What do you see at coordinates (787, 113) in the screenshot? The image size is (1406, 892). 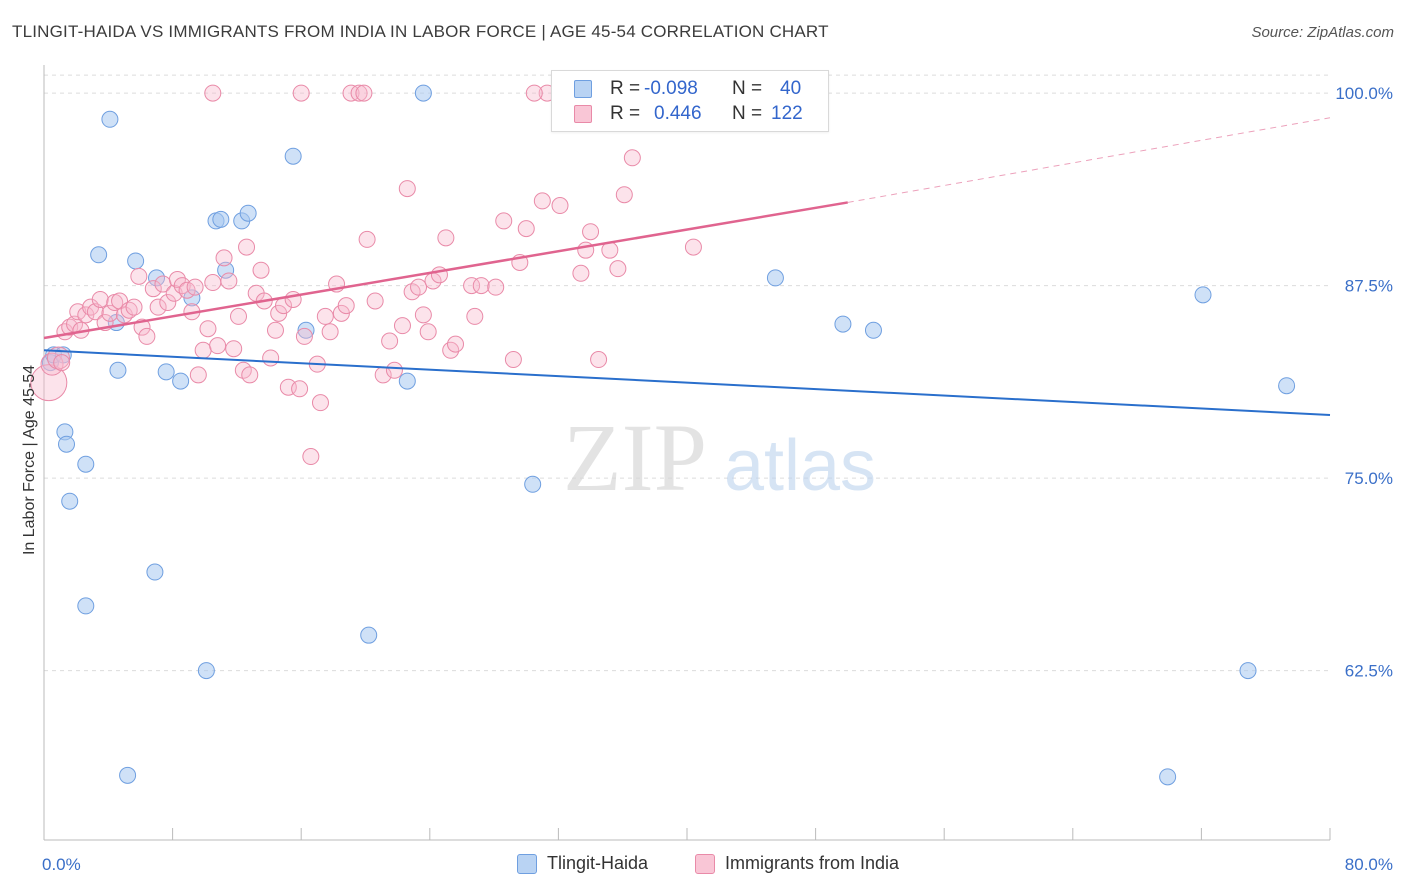 I see `legend-n-value: 122` at bounding box center [787, 113].